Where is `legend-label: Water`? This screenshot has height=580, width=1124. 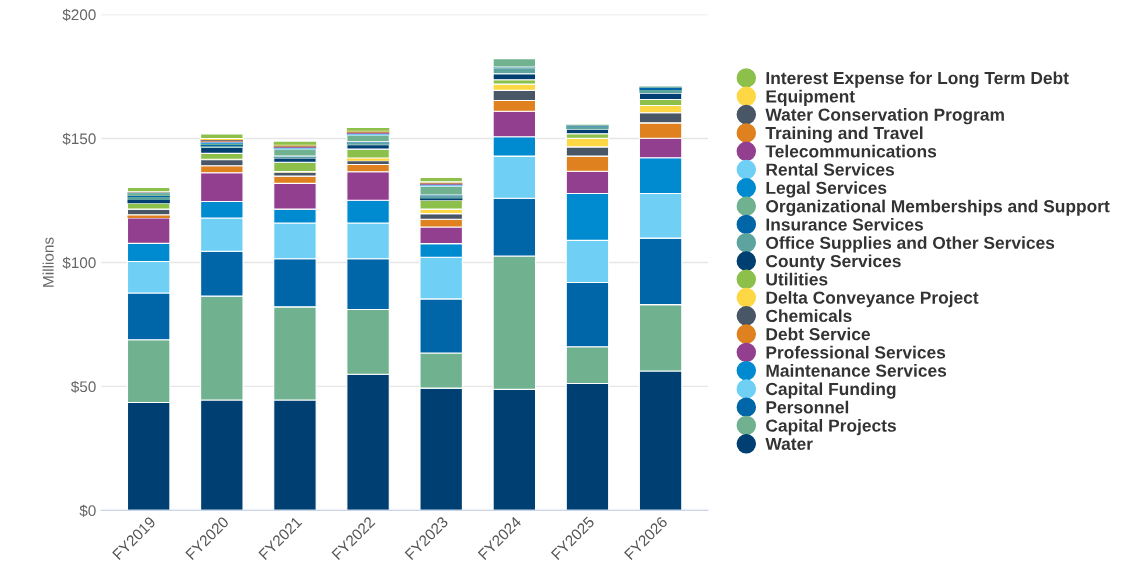 legend-label: Water is located at coordinates (789, 444).